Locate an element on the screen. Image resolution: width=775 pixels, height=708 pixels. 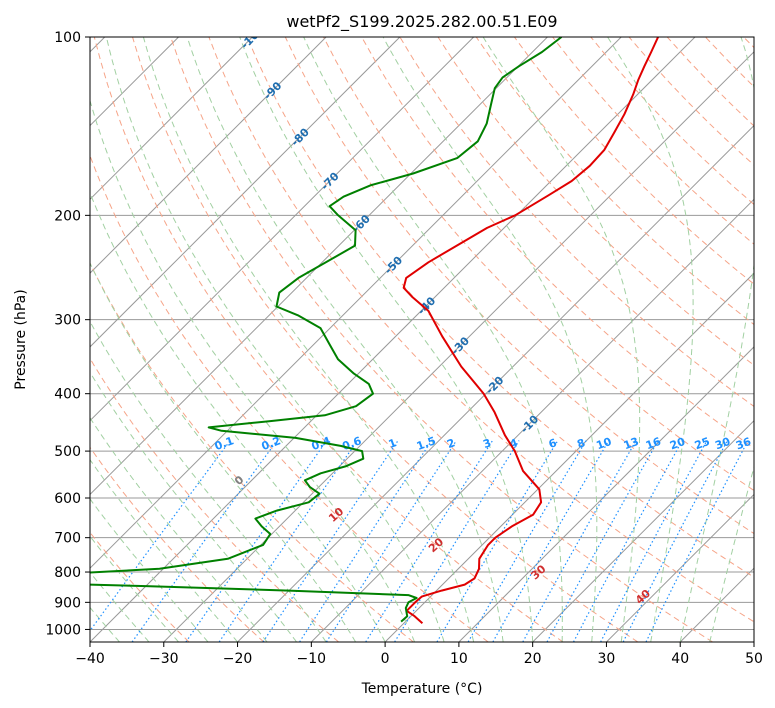
y-tick-label: 600 is located at coordinates (67, 499).